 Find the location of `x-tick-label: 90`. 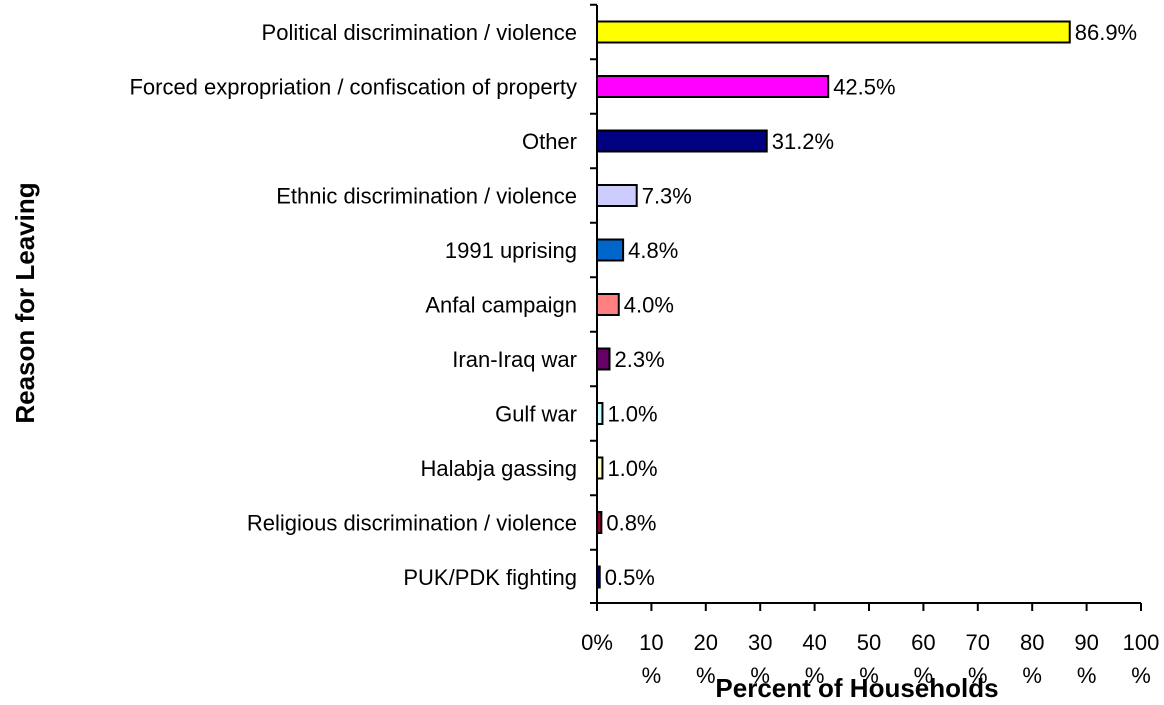

x-tick-label: 90 is located at coordinates (1086, 642).